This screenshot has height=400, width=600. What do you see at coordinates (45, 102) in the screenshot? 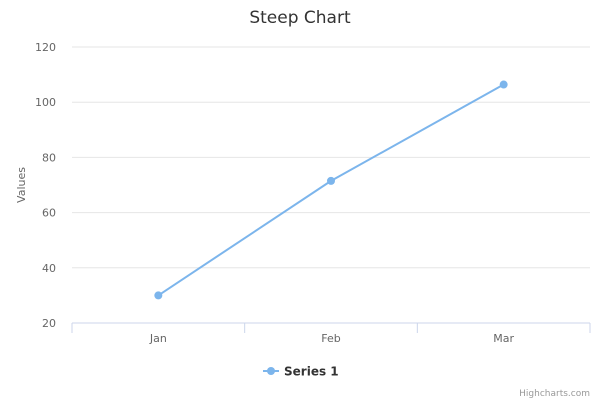
I see `y-tick-label: 100` at bounding box center [45, 102].